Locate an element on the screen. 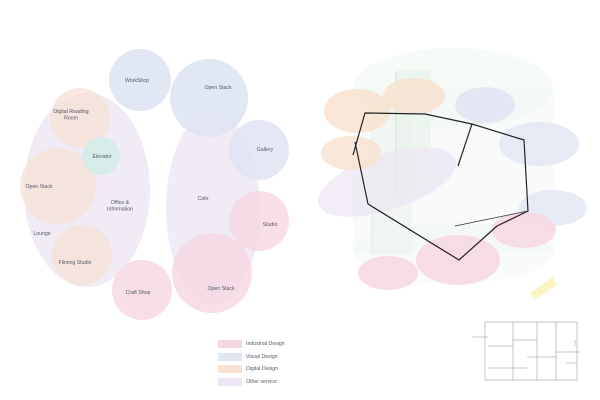 This screenshot has width=600, height=400. zone-gallery-circle is located at coordinates (259, 150).